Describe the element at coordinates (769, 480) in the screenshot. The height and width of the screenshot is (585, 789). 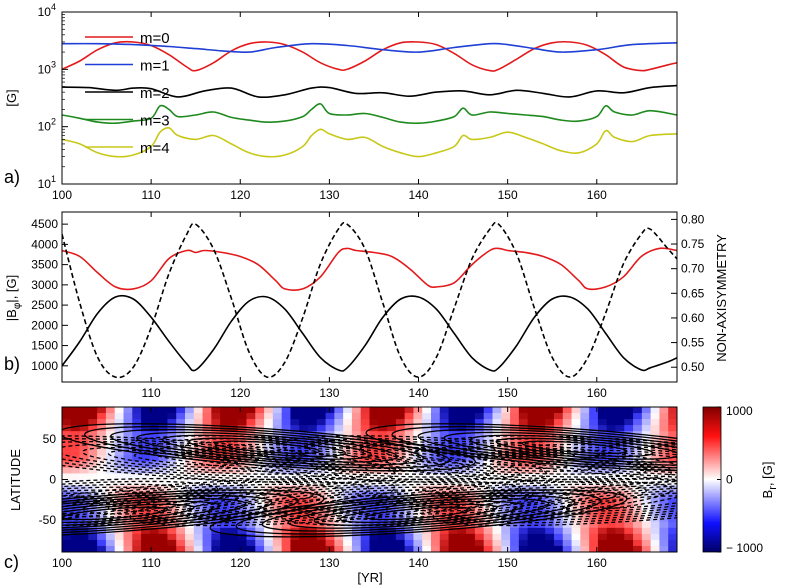
I see `colorbar-label: Br, [G]` at that location.